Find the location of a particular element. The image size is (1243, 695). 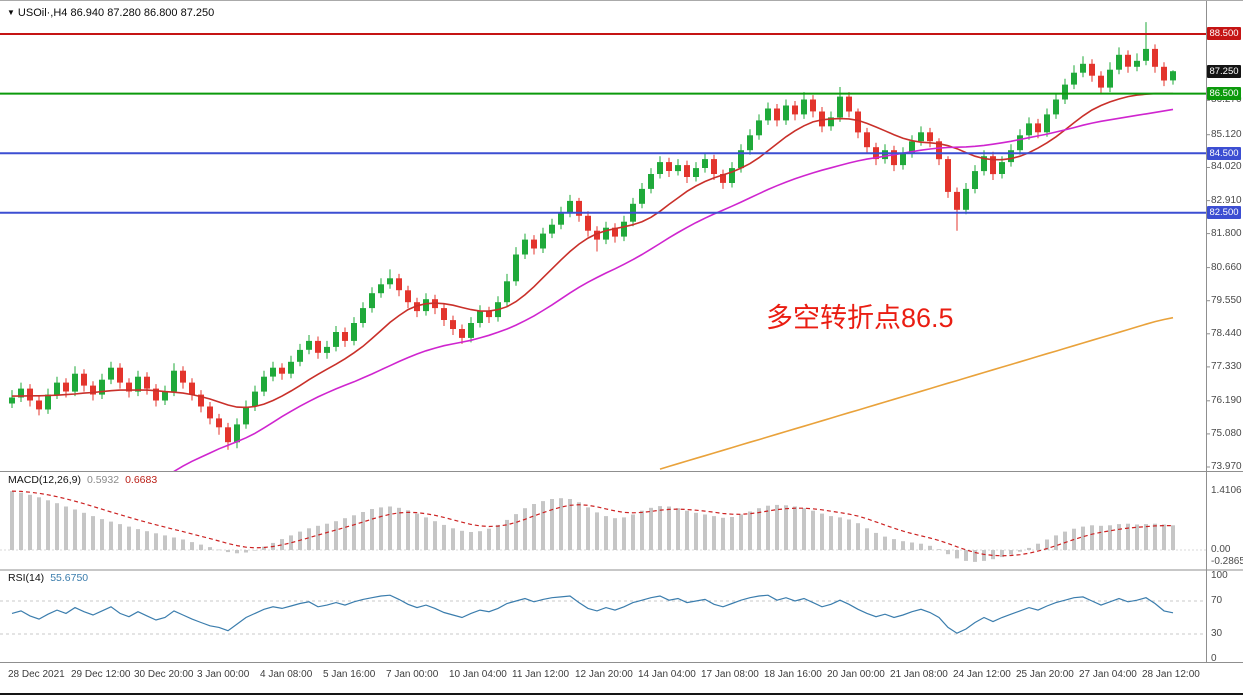

time-tick-label: 14 Jan 04:00 is located at coordinates (667, 674).